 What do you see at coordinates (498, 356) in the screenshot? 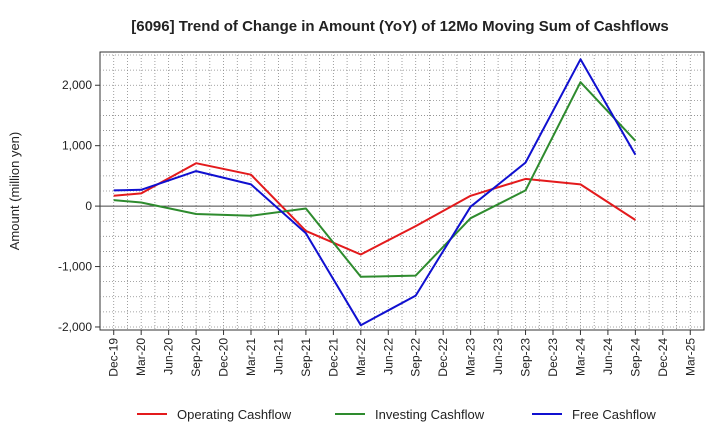
I see `x-tick-label: Jun-23` at bounding box center [498, 356].